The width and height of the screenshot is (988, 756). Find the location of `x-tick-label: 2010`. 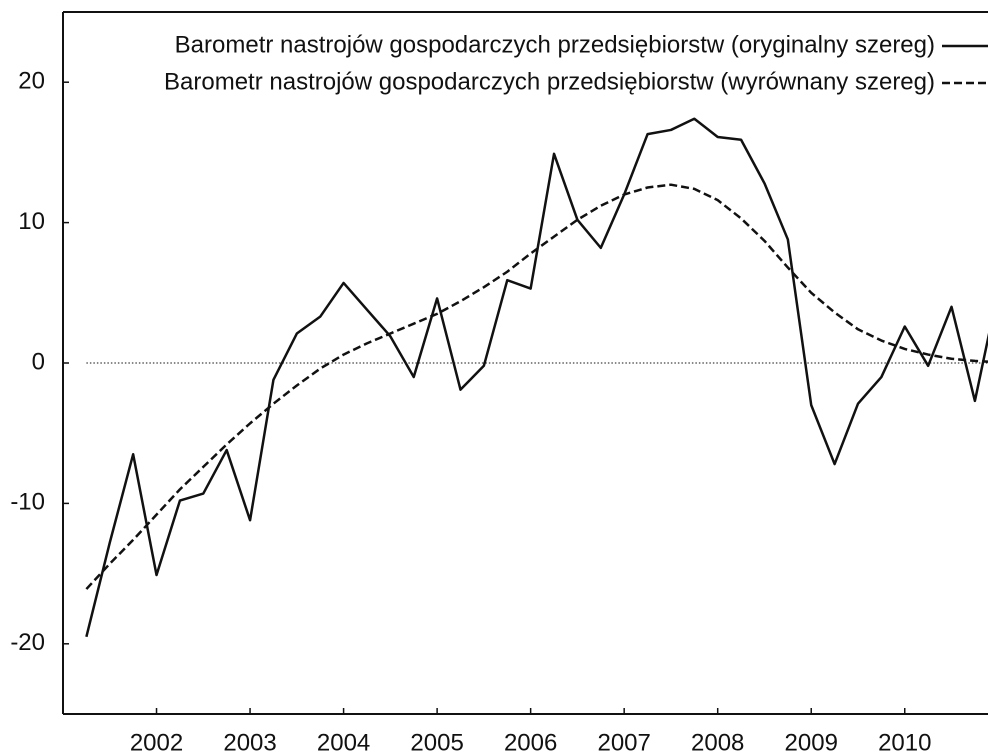

x-tick-label: 2010 is located at coordinates (904, 742).